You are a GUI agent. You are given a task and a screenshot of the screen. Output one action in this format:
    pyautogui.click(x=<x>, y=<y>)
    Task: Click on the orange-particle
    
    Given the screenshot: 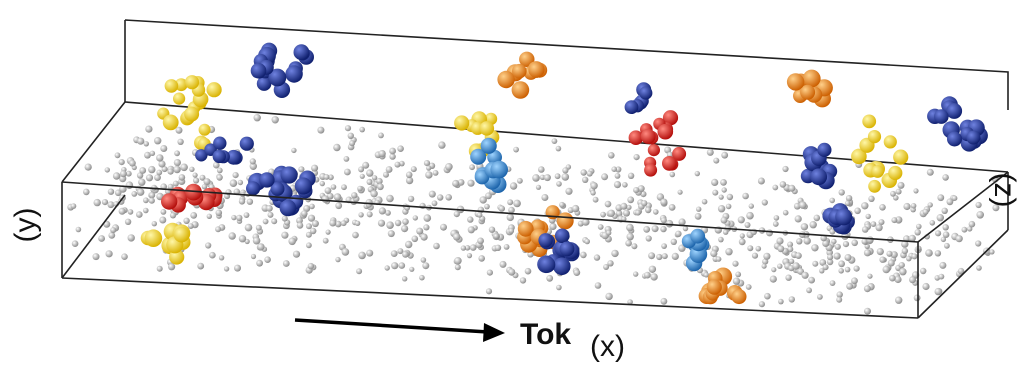 What is the action you would take?
    pyautogui.click(x=565, y=221)
    